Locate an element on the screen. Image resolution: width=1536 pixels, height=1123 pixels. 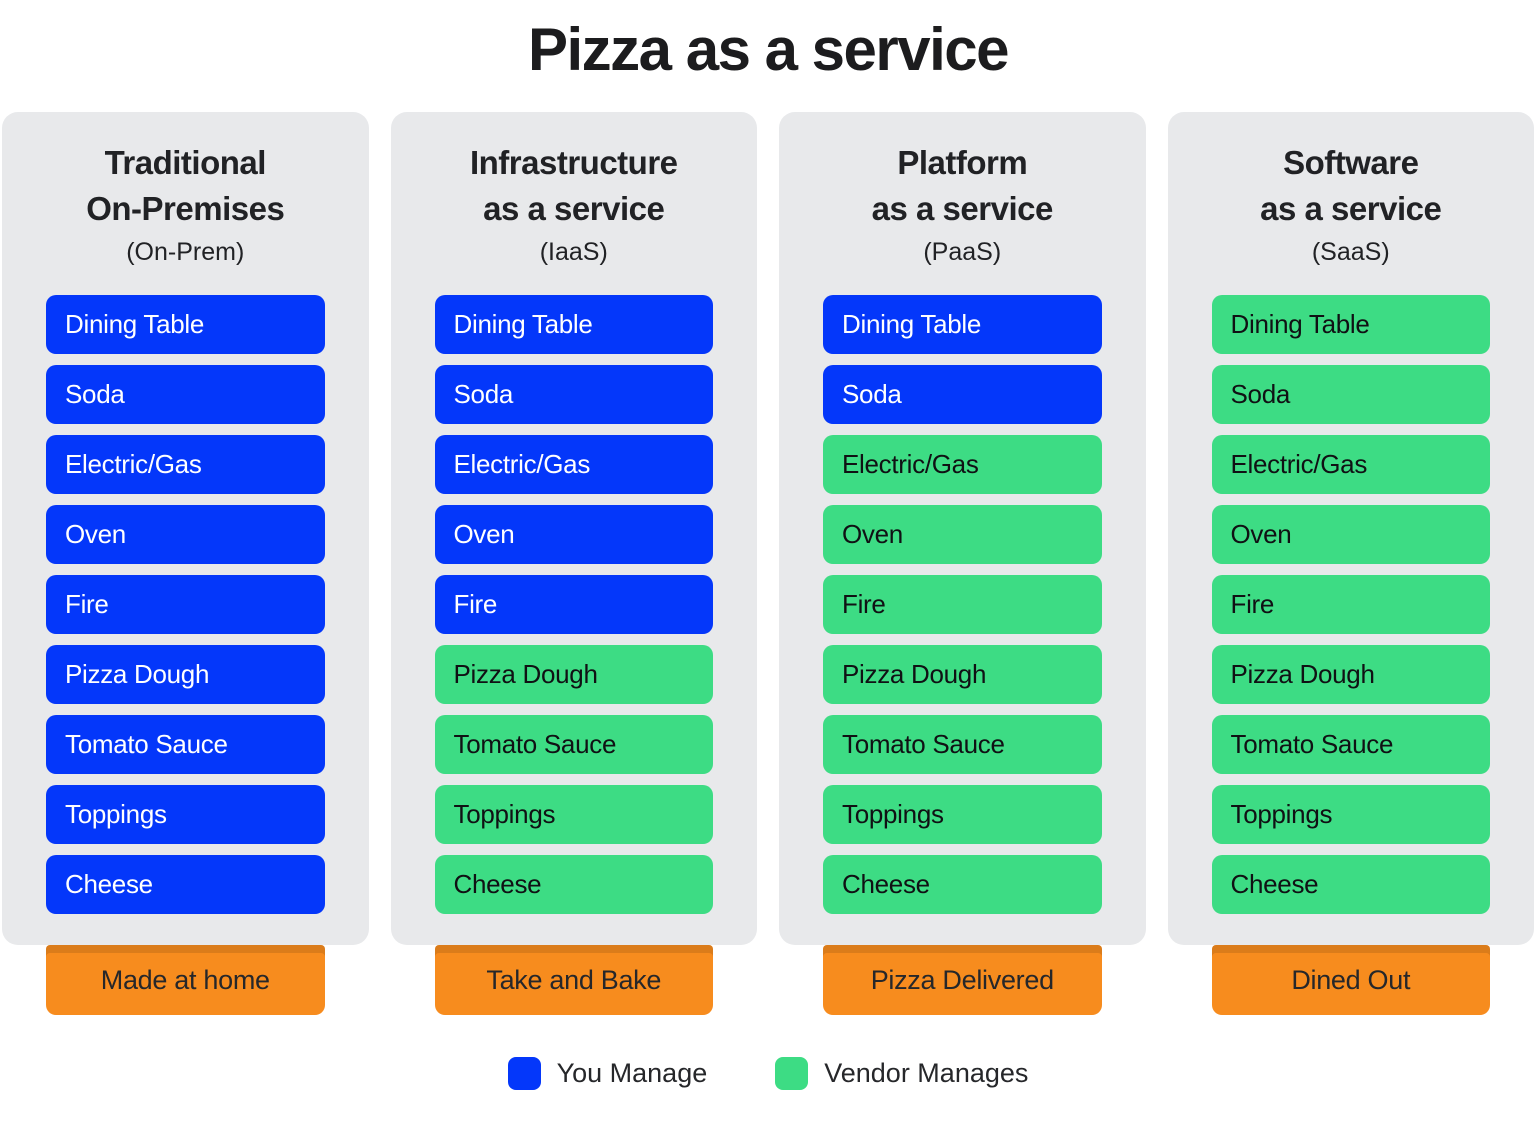
column-title: Traditional On-Premises is located at coordinates (185, 186).